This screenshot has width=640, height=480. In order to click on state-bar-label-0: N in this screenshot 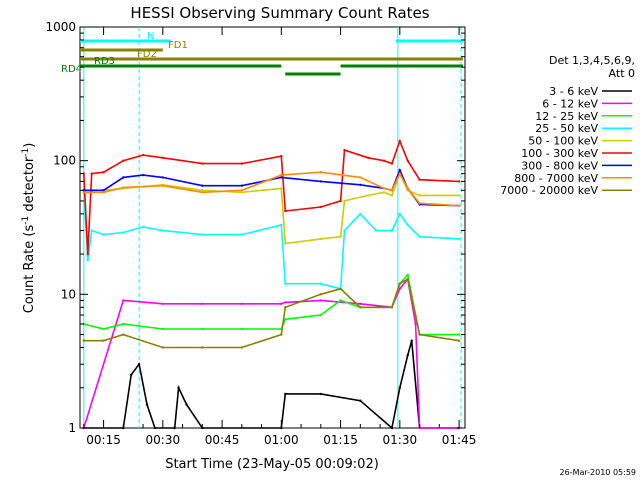, I will do `click(150, 36)`.